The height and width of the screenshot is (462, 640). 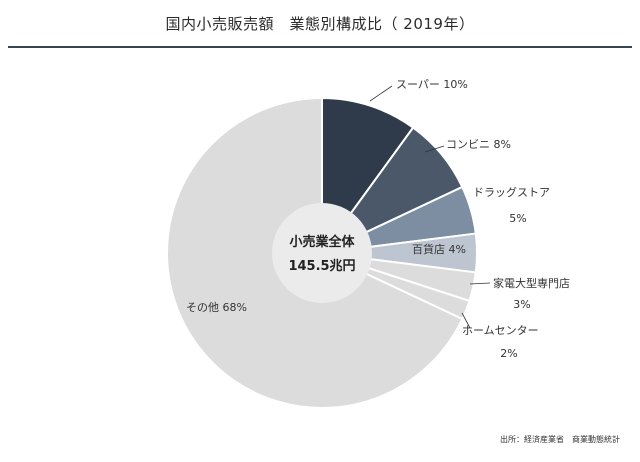 What do you see at coordinates (322, 253) in the screenshot?
I see `donut-hole` at bounding box center [322, 253].